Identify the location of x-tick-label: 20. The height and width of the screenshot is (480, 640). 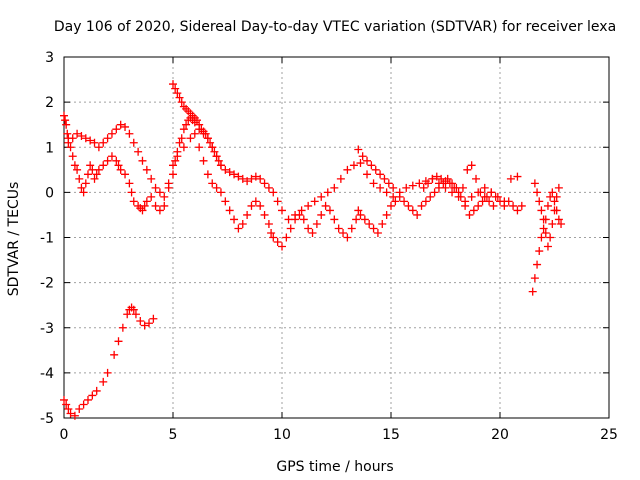
(500, 435).